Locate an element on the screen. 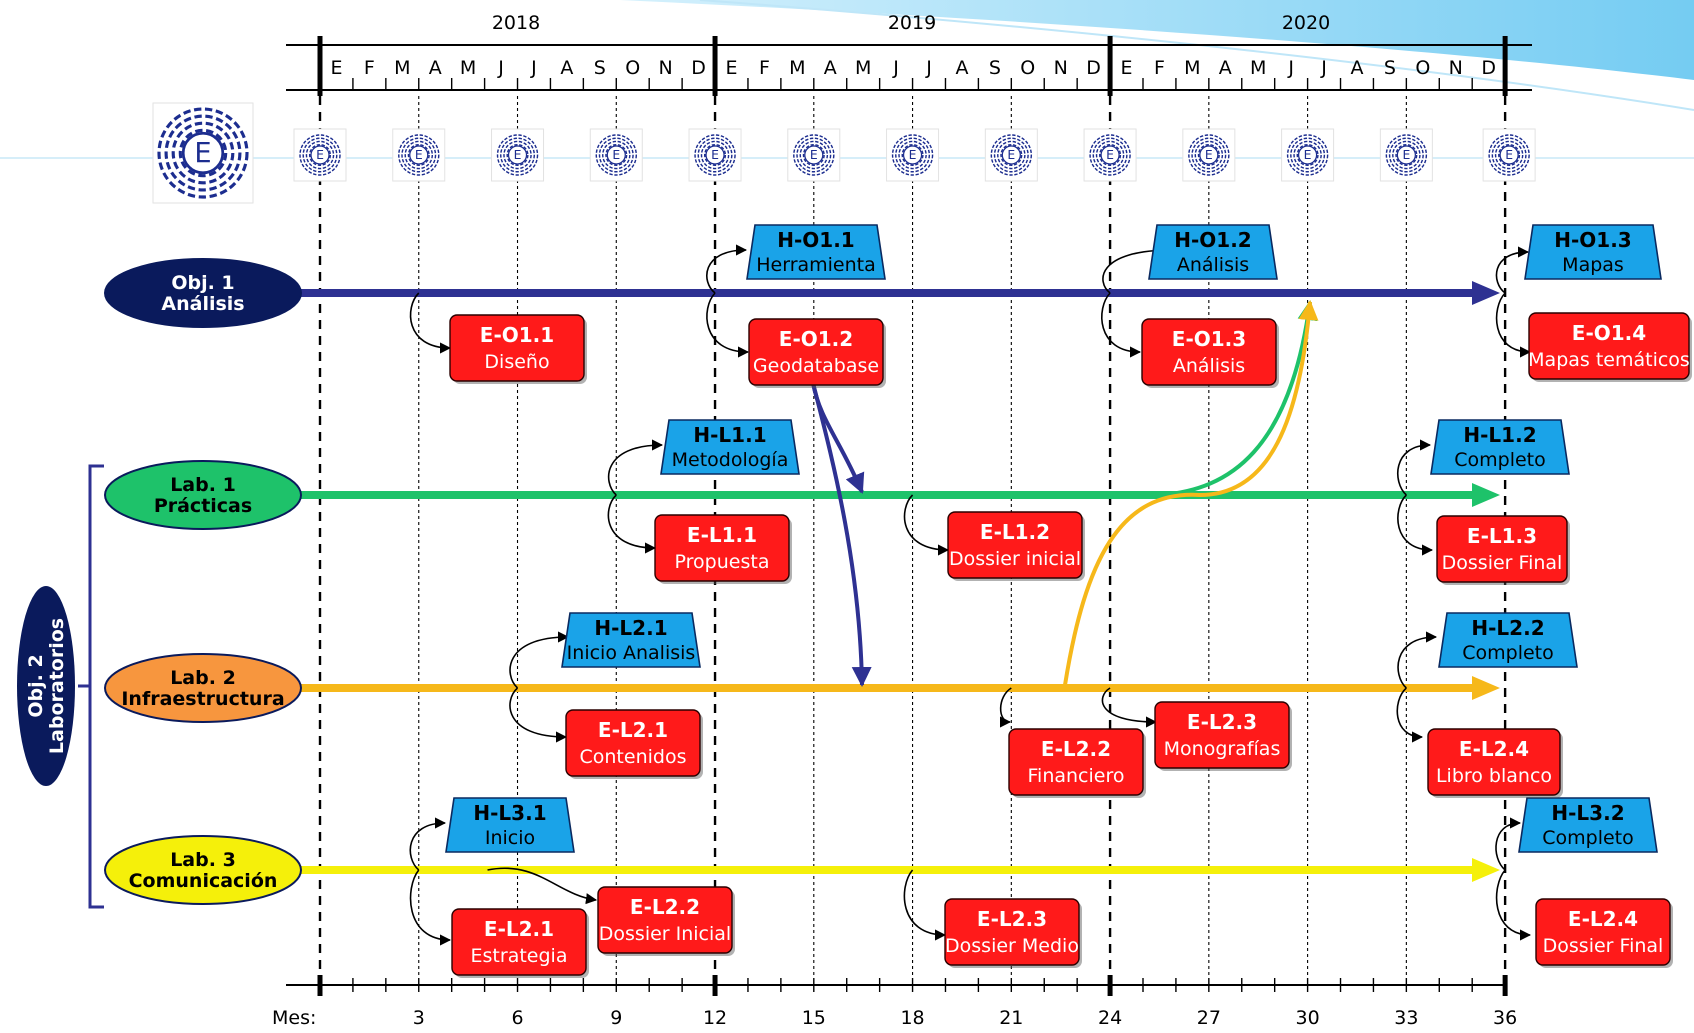 This screenshot has width=1694, height=1033. entregable-label: Contenidos is located at coordinates (633, 757).